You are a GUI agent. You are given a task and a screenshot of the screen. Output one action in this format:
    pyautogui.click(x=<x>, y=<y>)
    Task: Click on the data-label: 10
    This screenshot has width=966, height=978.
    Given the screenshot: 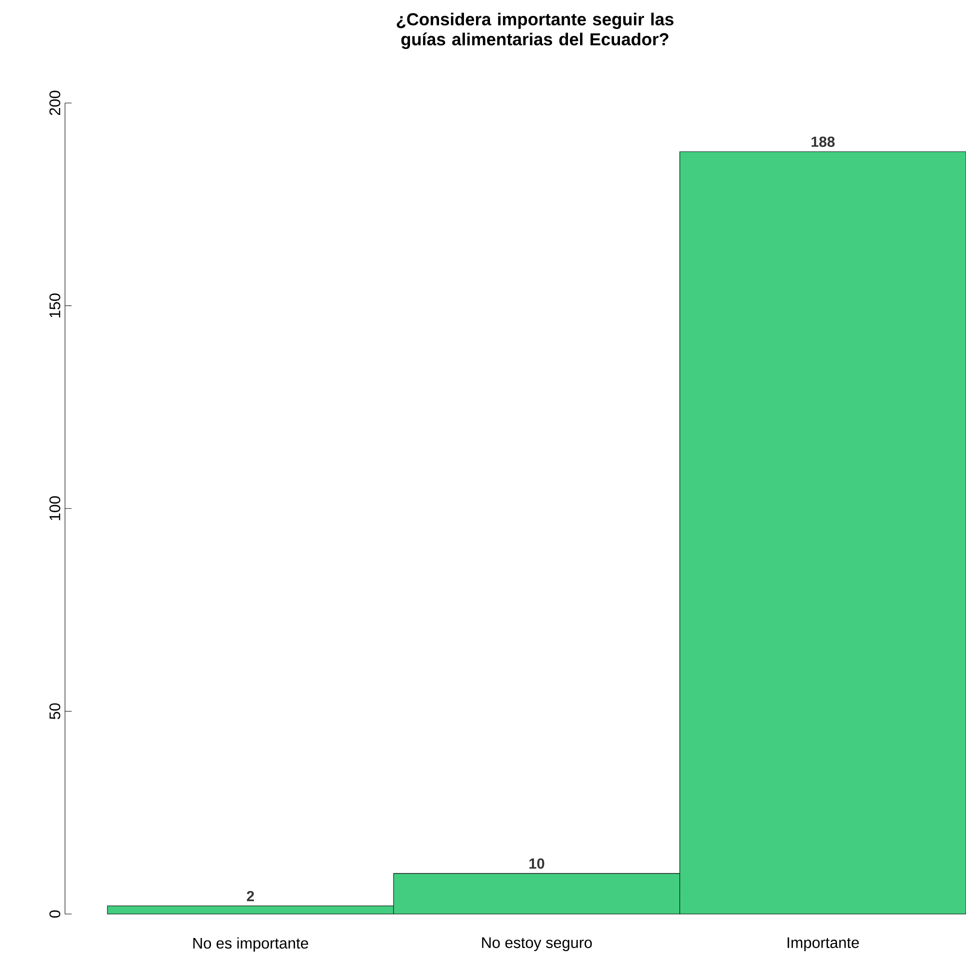 What is the action you would take?
    pyautogui.click(x=536, y=863)
    